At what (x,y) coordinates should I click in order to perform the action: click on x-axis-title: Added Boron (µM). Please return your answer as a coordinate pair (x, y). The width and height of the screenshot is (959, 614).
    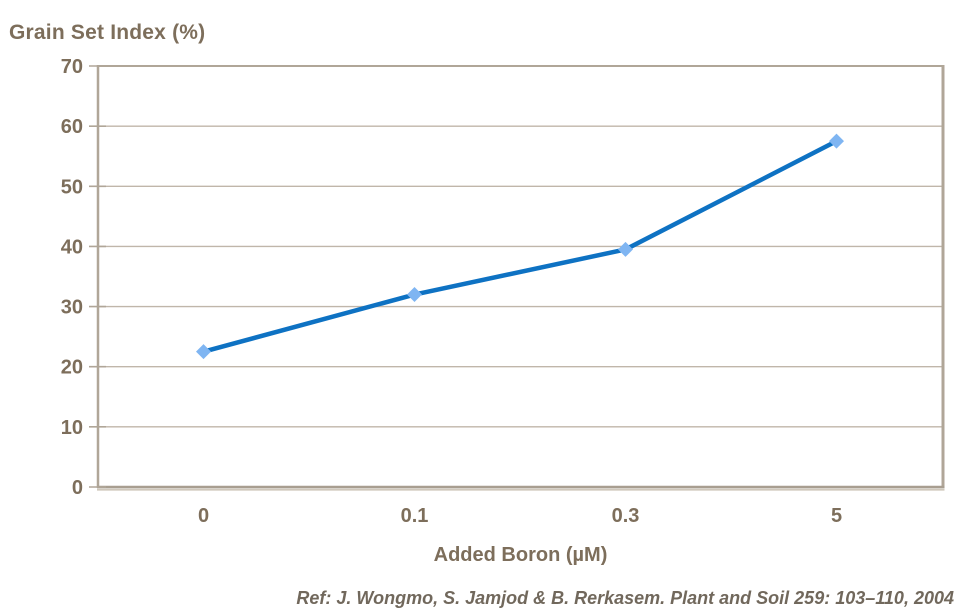
    Looking at the image, I should click on (520, 555).